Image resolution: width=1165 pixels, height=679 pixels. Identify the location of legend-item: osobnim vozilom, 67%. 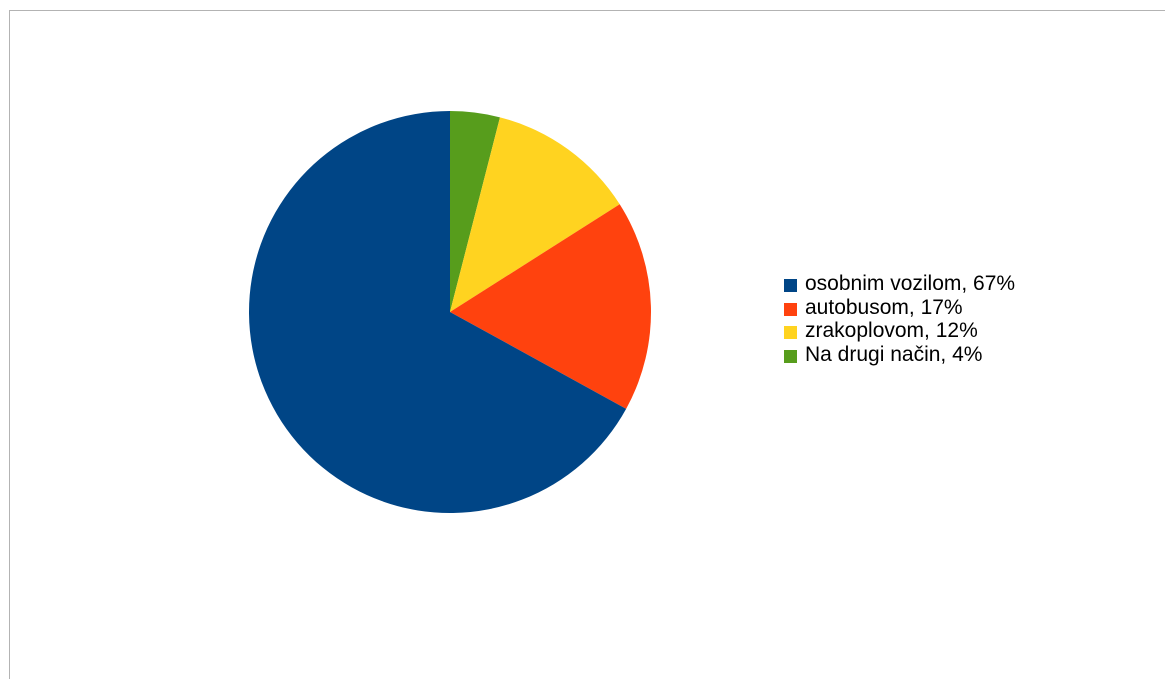
(908, 284).